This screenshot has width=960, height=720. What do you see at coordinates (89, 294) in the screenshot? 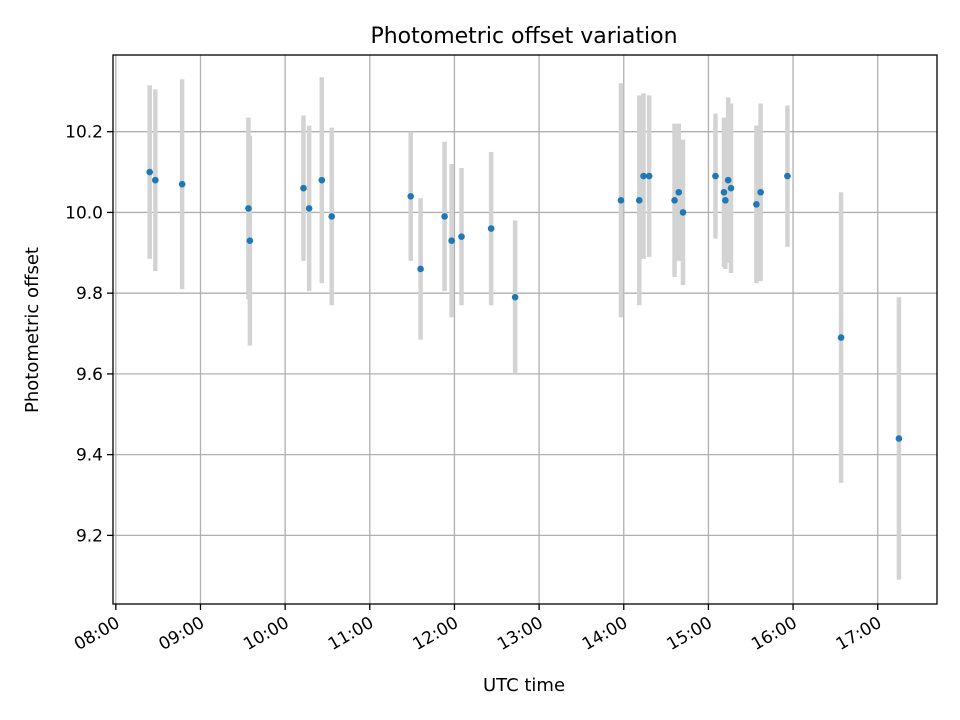
I see `y-tick-label: 9.8` at bounding box center [89, 294].